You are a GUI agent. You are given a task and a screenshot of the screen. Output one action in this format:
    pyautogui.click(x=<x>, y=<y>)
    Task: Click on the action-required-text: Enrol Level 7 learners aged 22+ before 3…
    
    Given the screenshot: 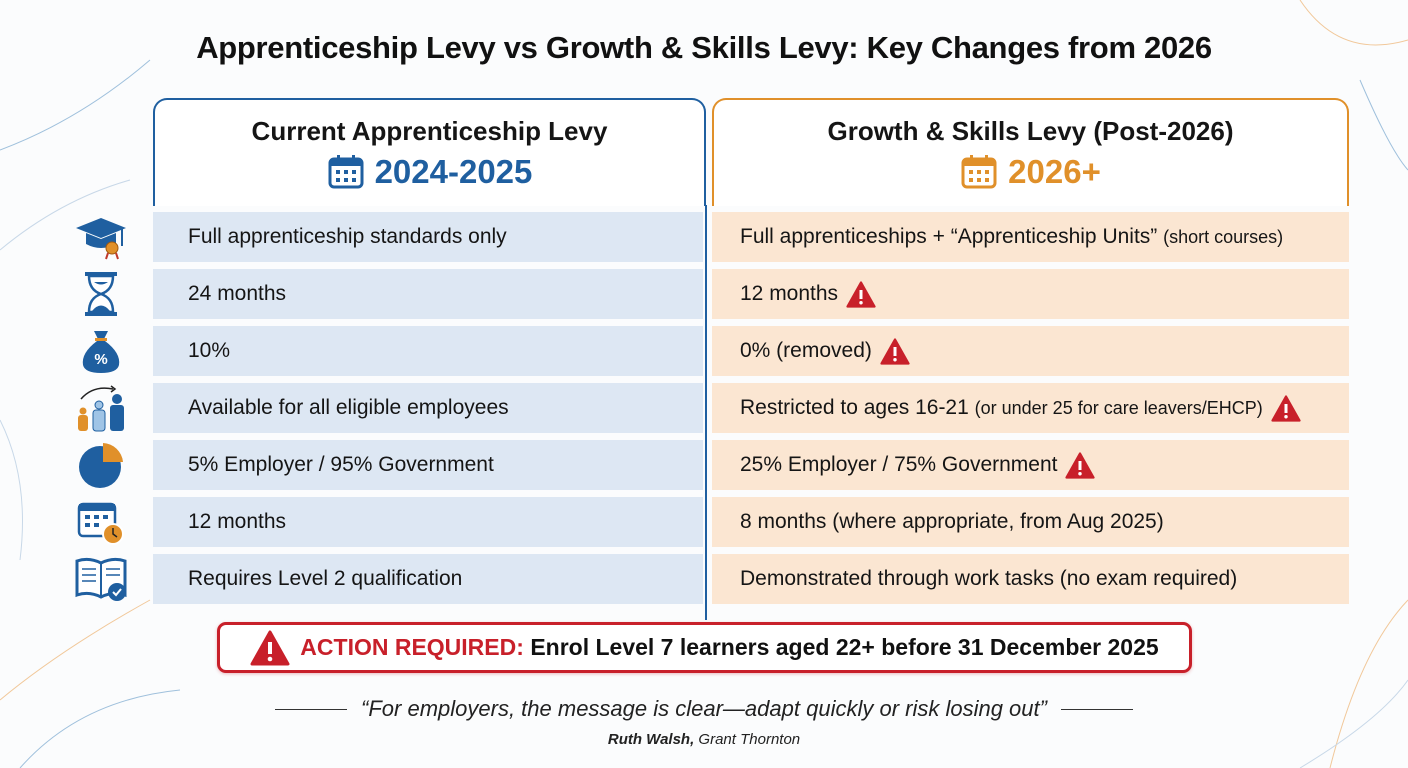 What is the action you would take?
    pyautogui.click(x=844, y=647)
    